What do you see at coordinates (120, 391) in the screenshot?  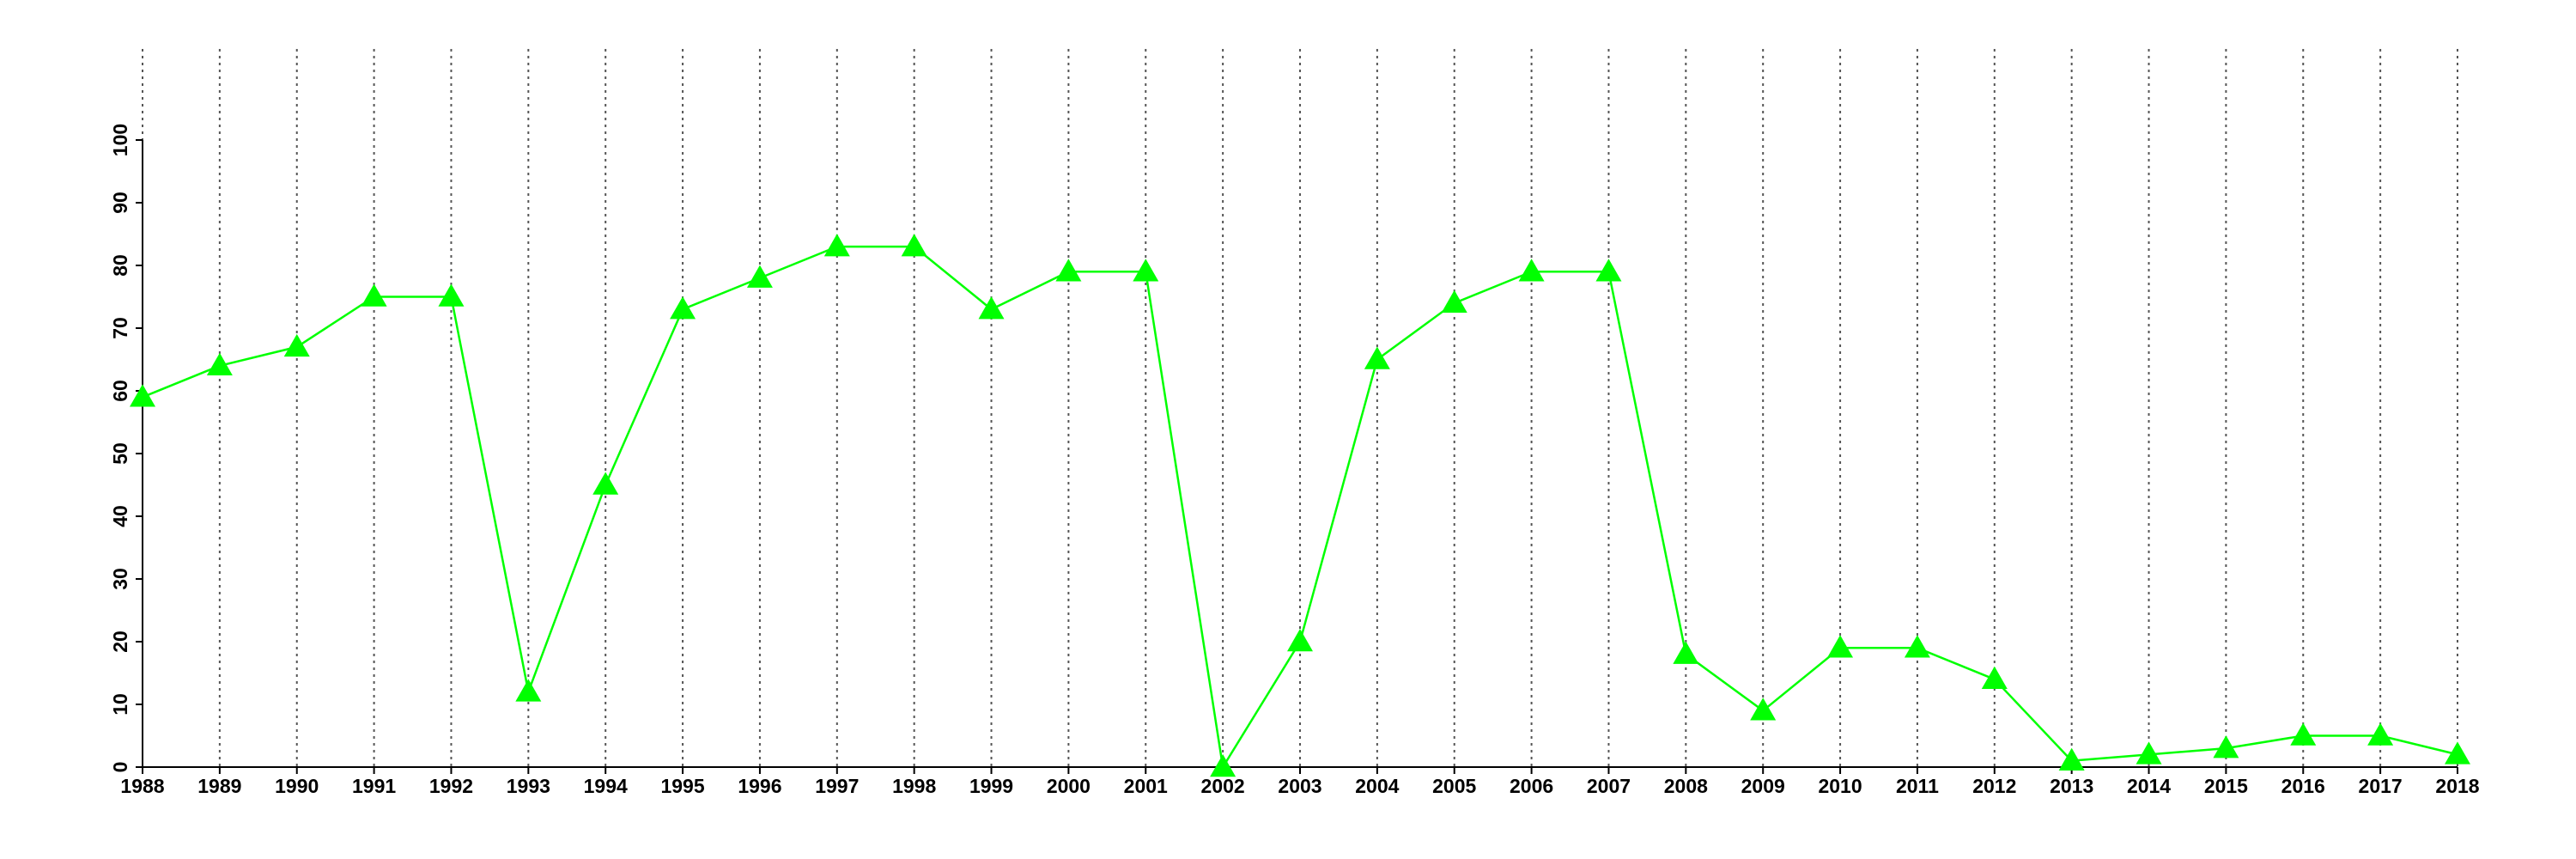 I see `y-tick-label: 60` at bounding box center [120, 391].